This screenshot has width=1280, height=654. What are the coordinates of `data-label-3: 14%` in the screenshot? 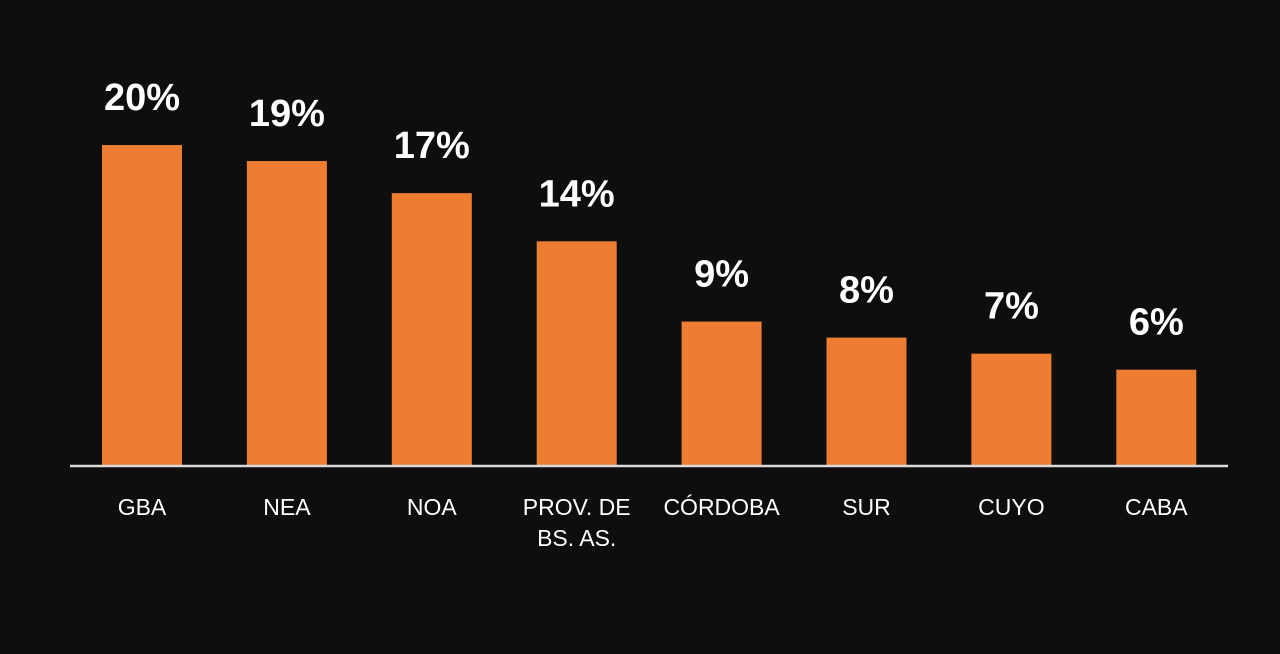 It's located at (577, 194).